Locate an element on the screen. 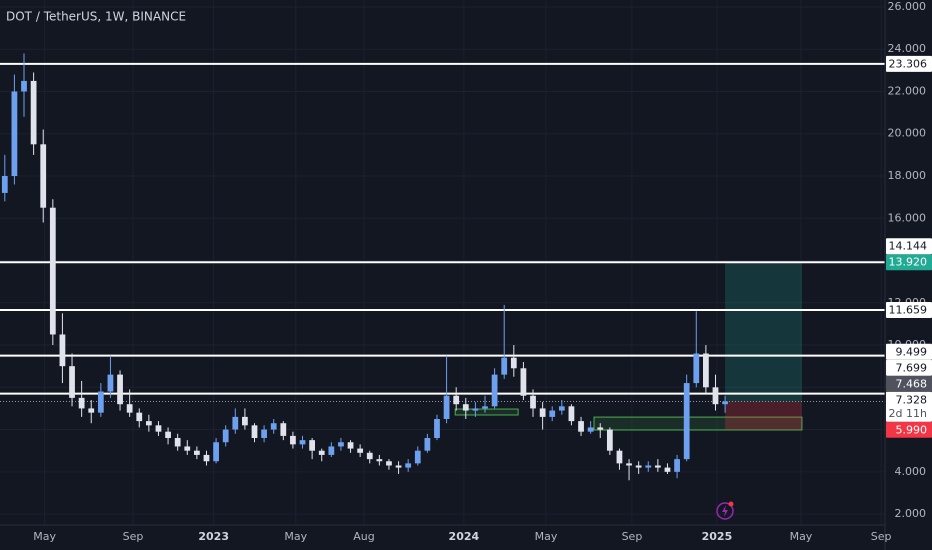  price-label: 7.699 is located at coordinates (912, 367).